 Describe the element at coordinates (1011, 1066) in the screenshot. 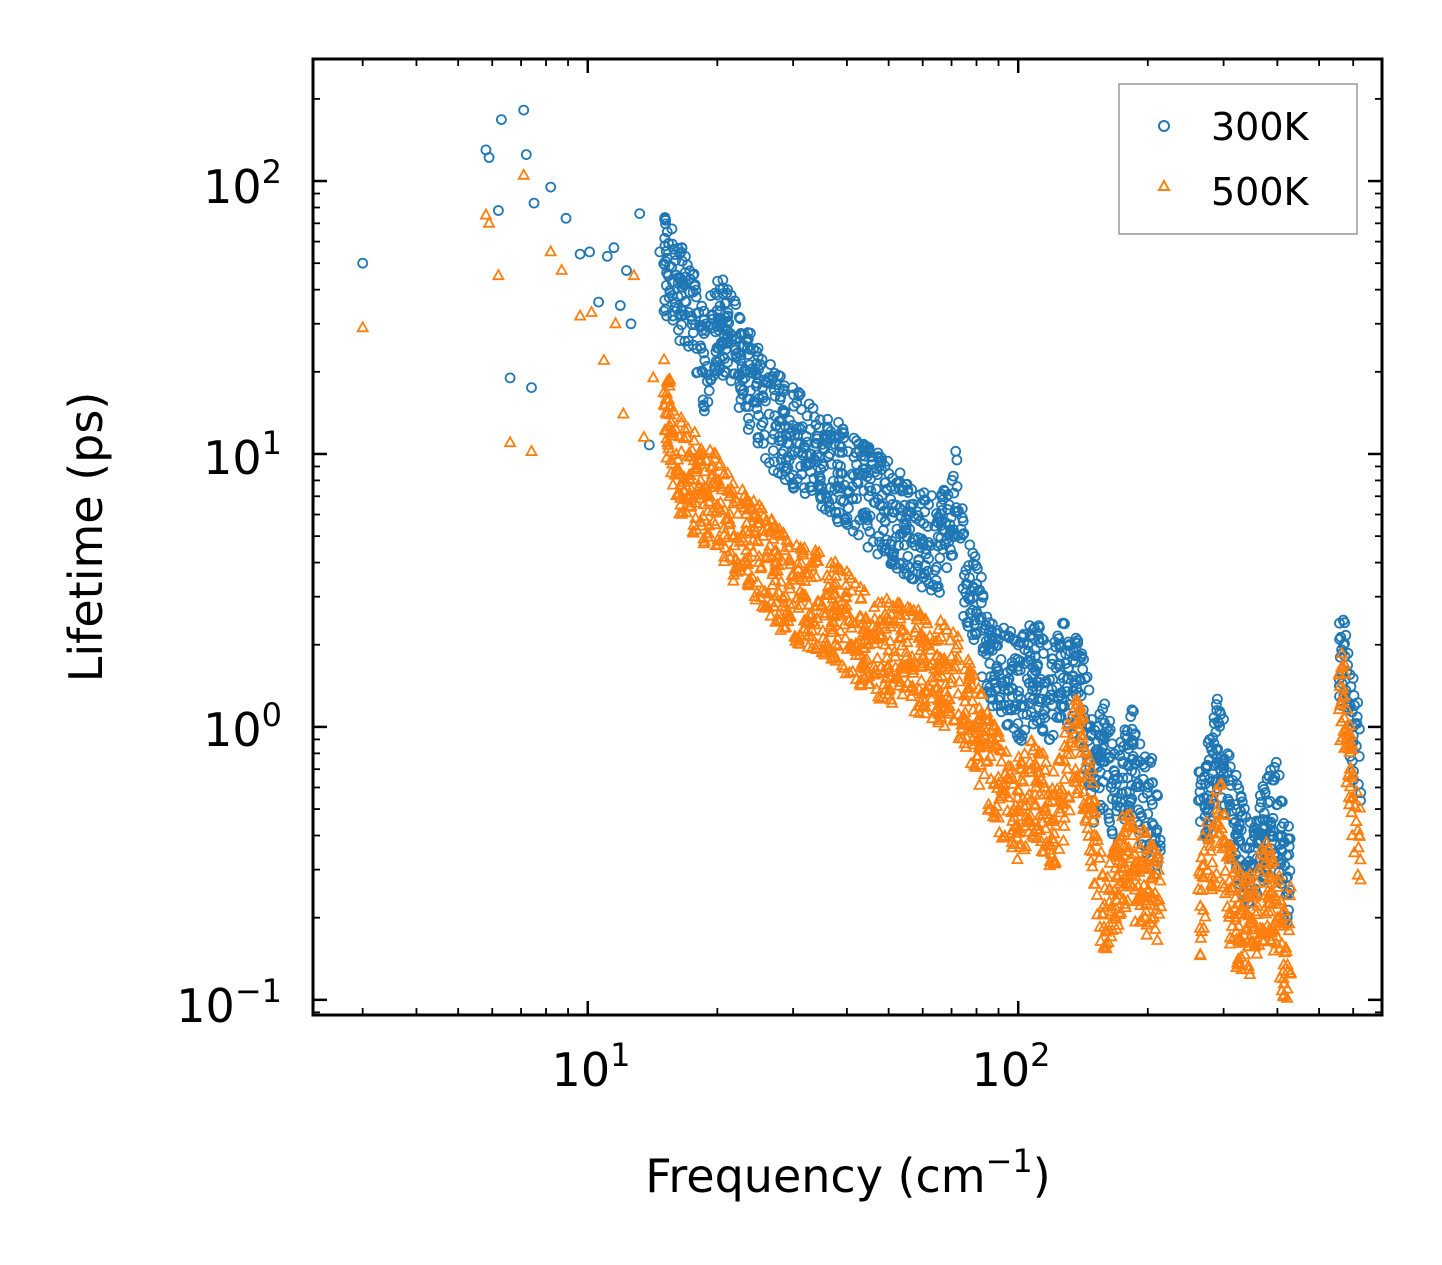

I see `x-tick-label-100: 102` at that location.